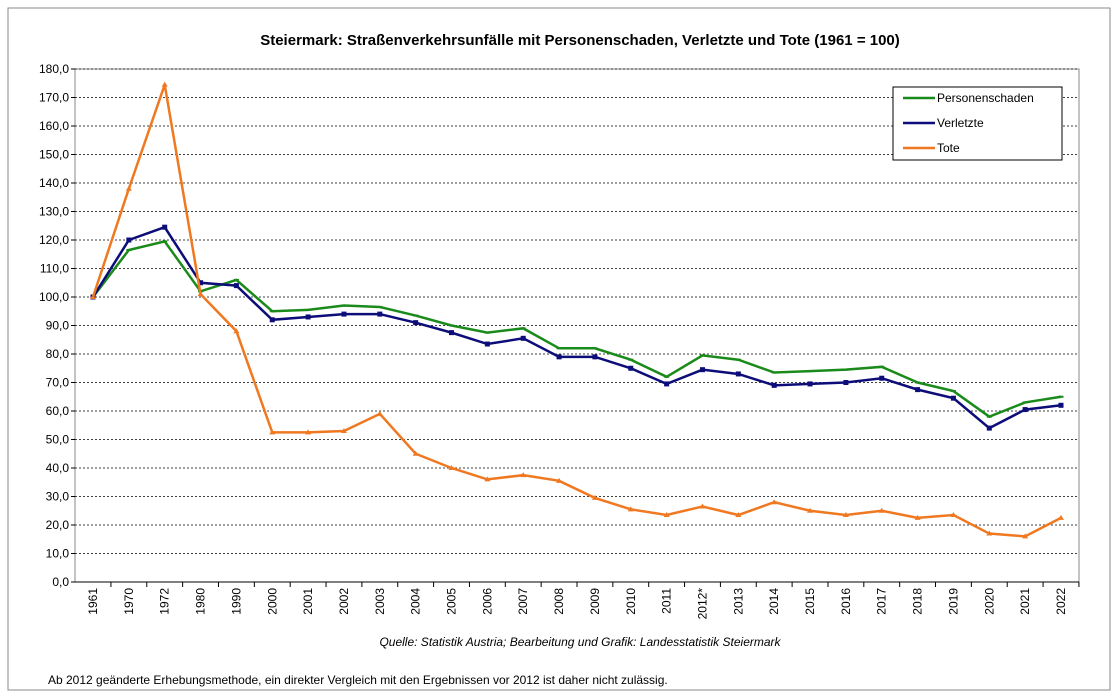  I want to click on x-tick-label: 2006, so click(487, 601).